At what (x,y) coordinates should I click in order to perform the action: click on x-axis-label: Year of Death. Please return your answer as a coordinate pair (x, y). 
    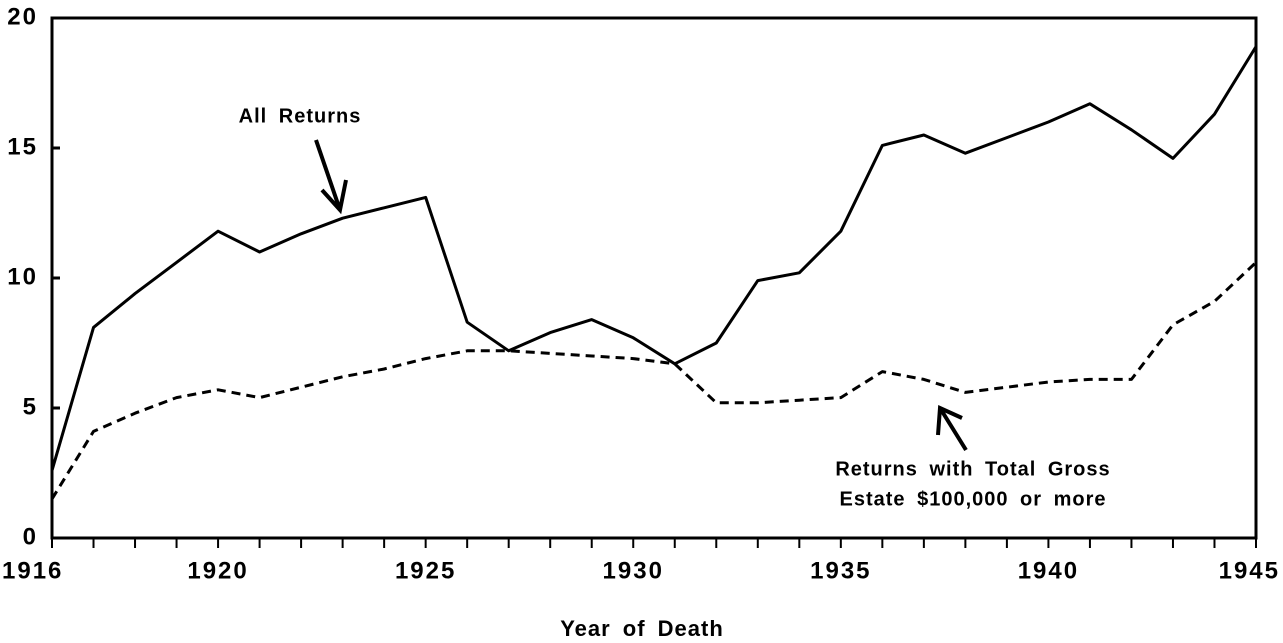
    Looking at the image, I should click on (642, 628).